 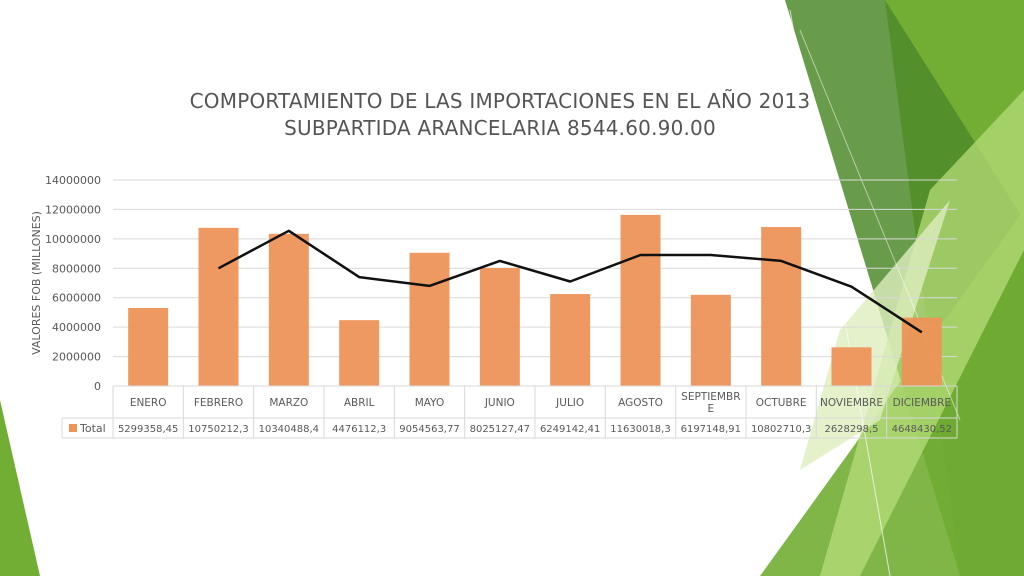 I want to click on category-label: FEBRERO, so click(x=218, y=403).